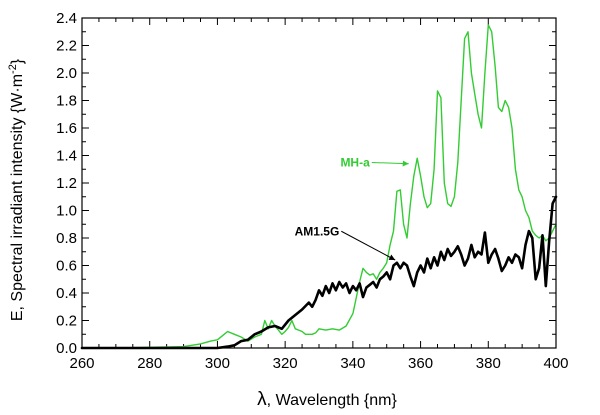  What do you see at coordinates (285, 363) in the screenshot?
I see `x-tick-label: 320` at bounding box center [285, 363].